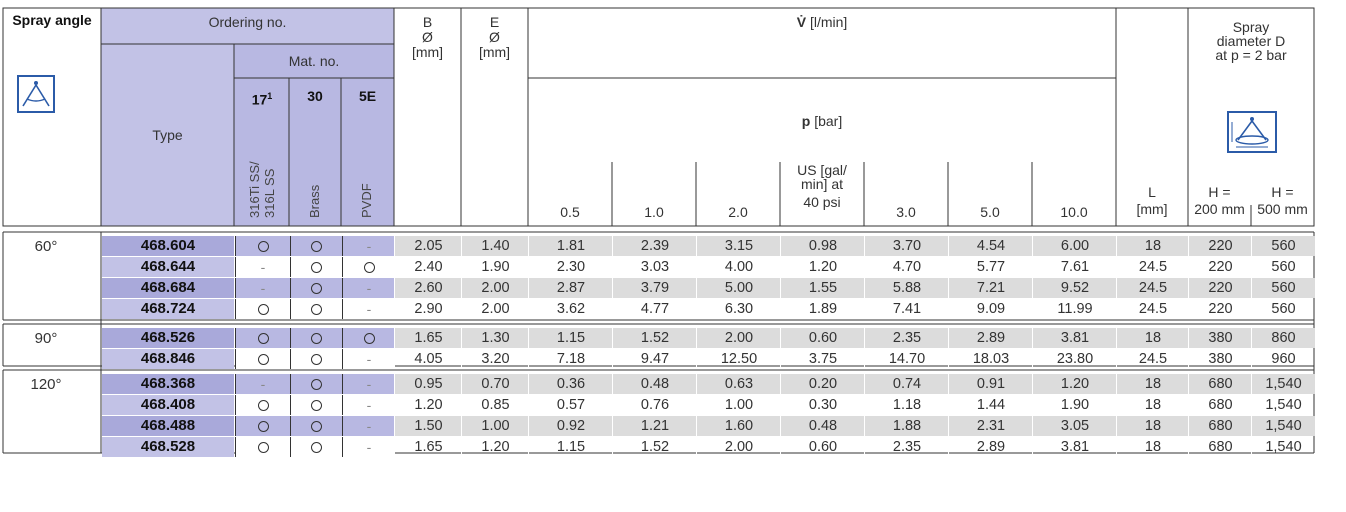 The image size is (1346, 512). What do you see at coordinates (906, 405) in the screenshot?
I see `value-cell: 1.18` at bounding box center [906, 405].